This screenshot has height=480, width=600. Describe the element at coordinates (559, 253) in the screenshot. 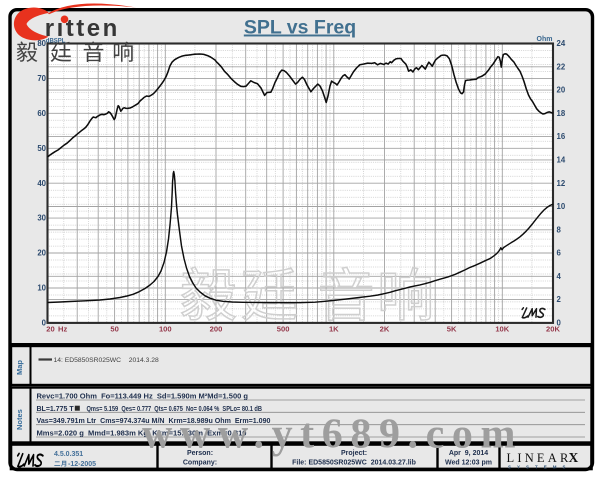

I see `svg-text: 6` at that location.